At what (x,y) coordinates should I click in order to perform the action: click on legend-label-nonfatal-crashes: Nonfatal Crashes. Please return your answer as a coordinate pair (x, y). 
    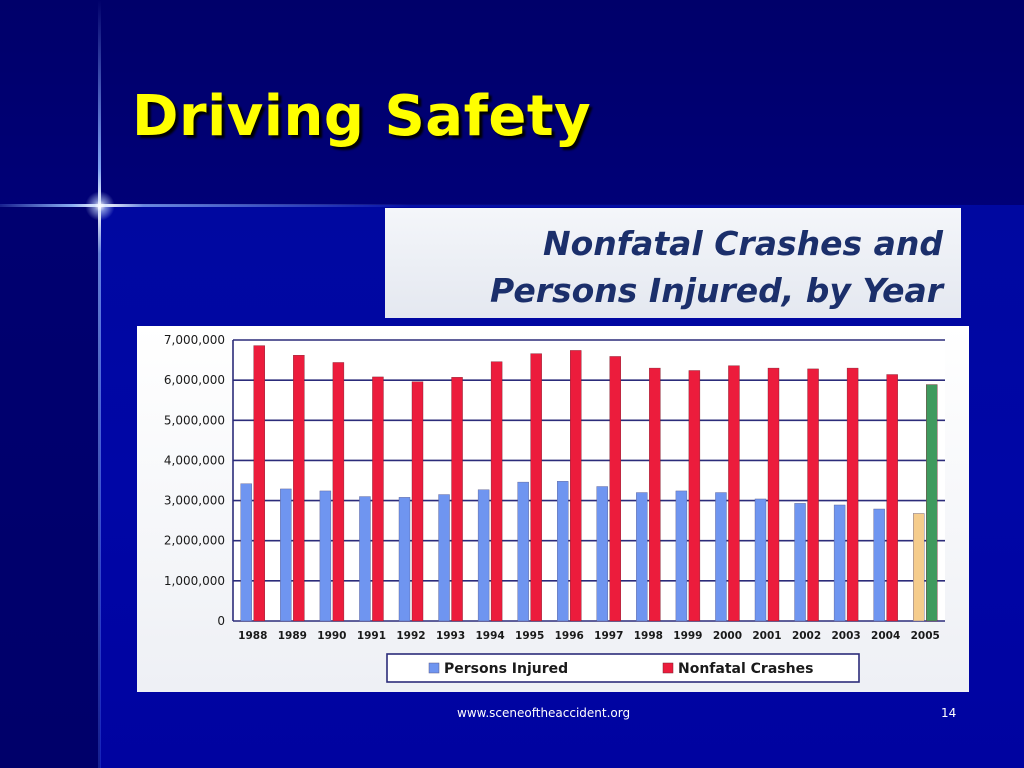
    Looking at the image, I should click on (745, 669).